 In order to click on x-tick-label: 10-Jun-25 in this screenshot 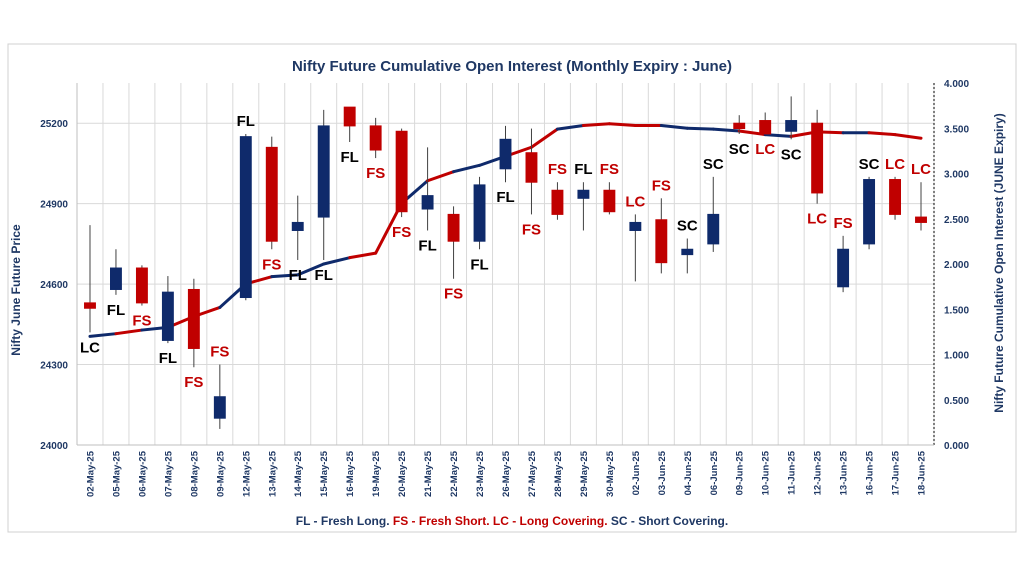, I will do `click(766, 472)`.